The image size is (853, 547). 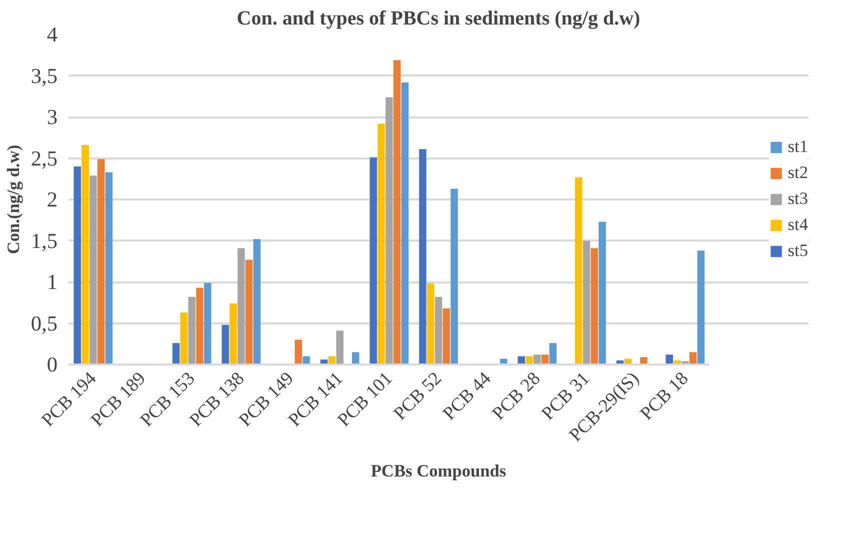 What do you see at coordinates (438, 470) in the screenshot?
I see `x-axis-title: PCBs Compounds` at bounding box center [438, 470].